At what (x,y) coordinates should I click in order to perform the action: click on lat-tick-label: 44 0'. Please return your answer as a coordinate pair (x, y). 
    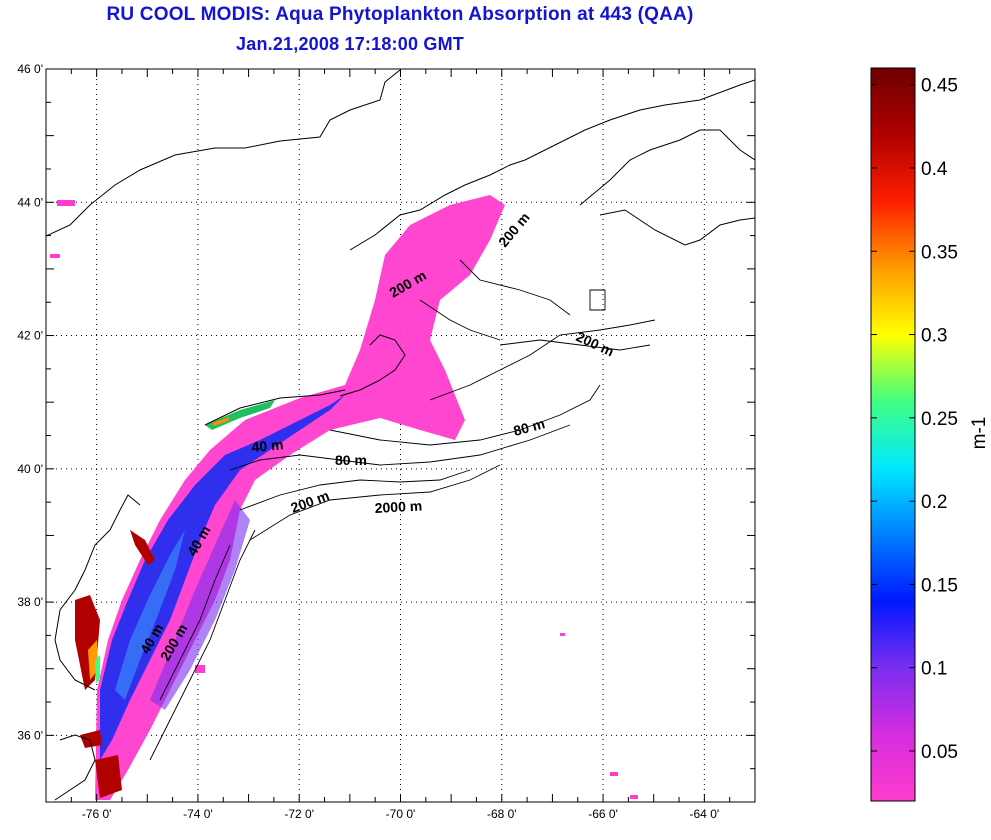
    Looking at the image, I should click on (30, 202).